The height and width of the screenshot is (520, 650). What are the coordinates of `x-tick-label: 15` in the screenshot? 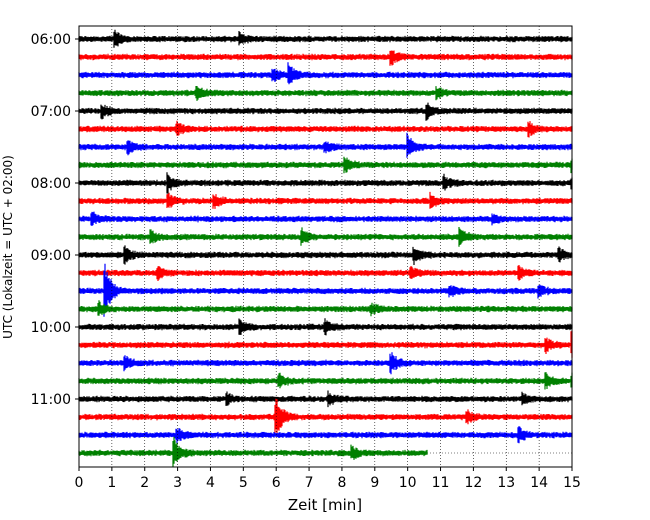 It's located at (572, 483).